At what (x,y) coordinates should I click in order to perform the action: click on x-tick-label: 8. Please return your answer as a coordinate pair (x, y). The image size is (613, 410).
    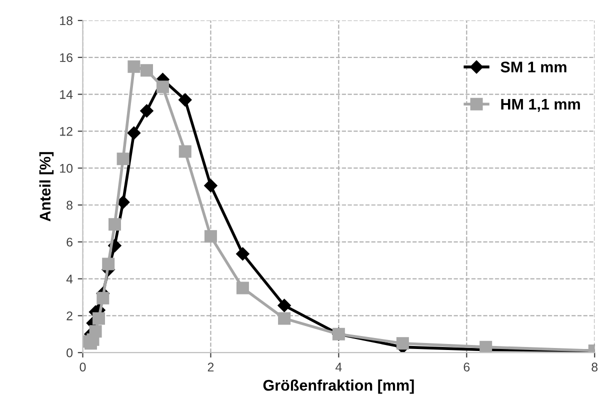
    Looking at the image, I should click on (595, 367).